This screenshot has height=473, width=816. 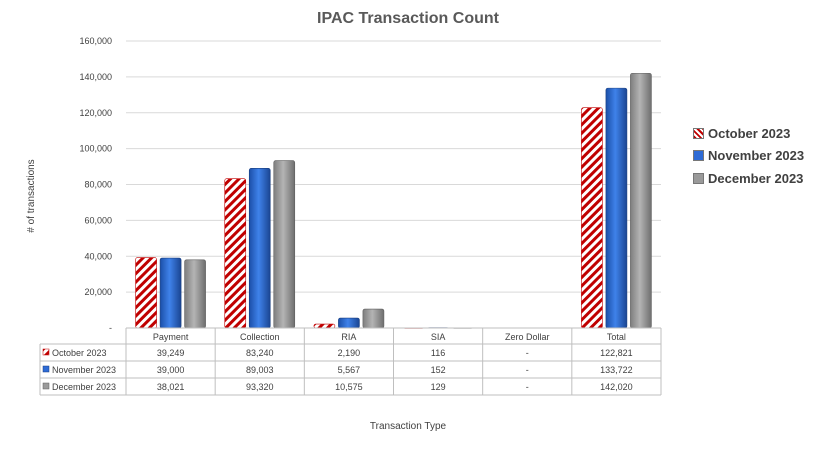 What do you see at coordinates (171, 370) in the screenshot?
I see `table-cell: 39,000` at bounding box center [171, 370].